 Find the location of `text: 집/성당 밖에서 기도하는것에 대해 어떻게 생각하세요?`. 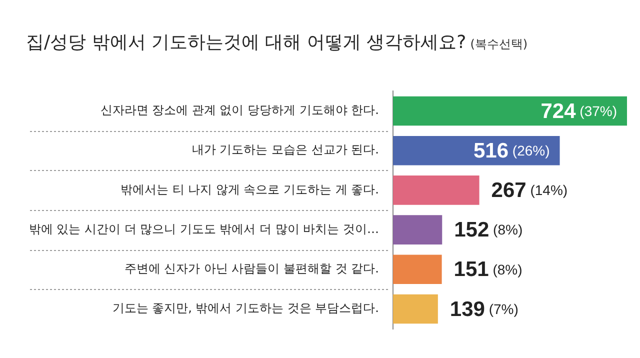

text: 집/성당 밖에서 기도하는것에 대해 어떻게 생각하세요? is located at coordinates (246, 42).